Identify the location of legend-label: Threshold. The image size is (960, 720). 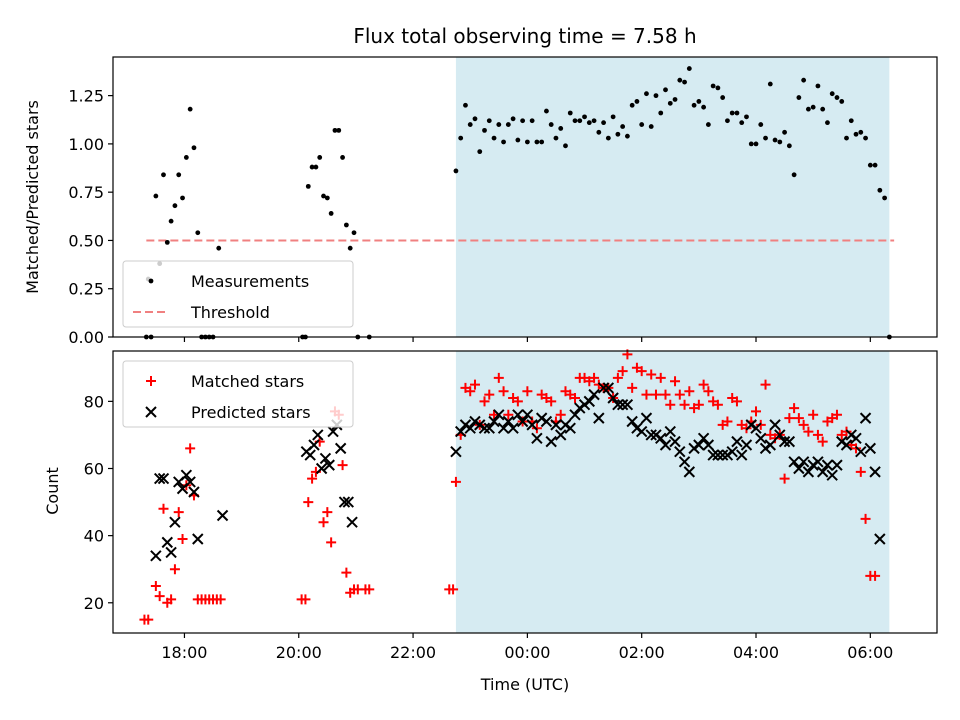
(230, 312).